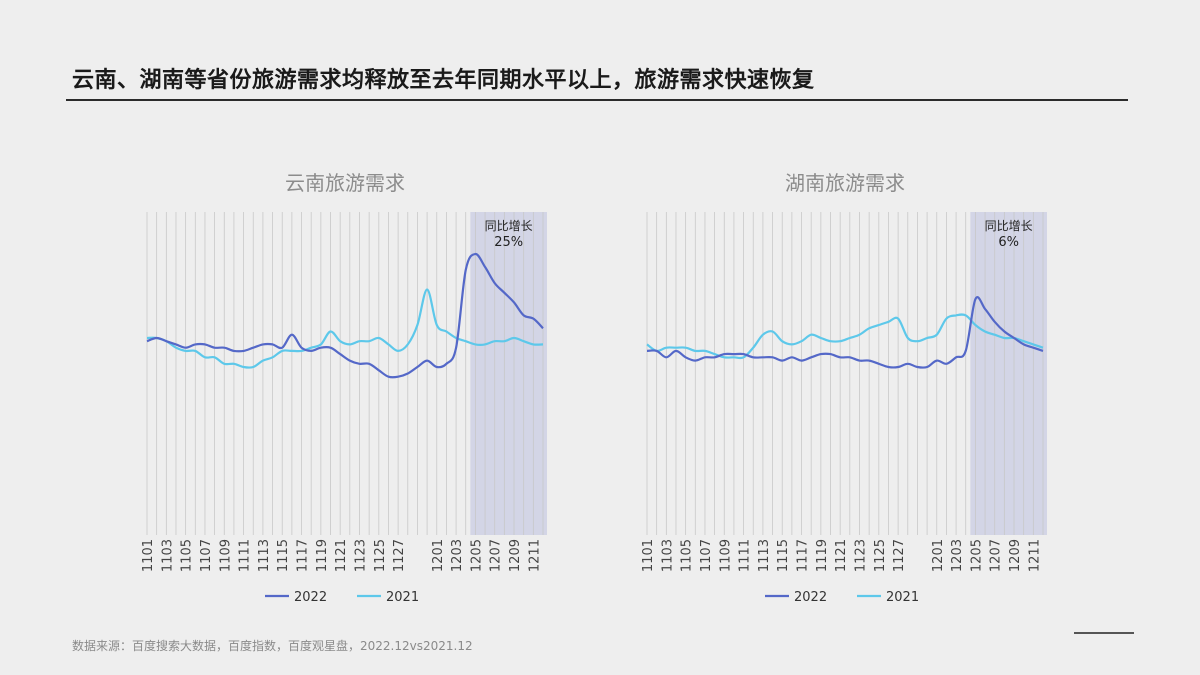 This screenshot has width=1200, height=675. Describe the element at coordinates (476, 555) in the screenshot. I see `yunnan-tick-label: 1205` at that location.